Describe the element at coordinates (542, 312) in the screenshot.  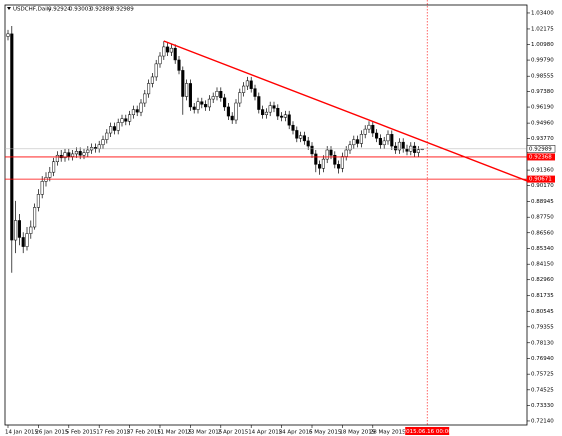
I see `y-tick-label: 0.80545` at that location.